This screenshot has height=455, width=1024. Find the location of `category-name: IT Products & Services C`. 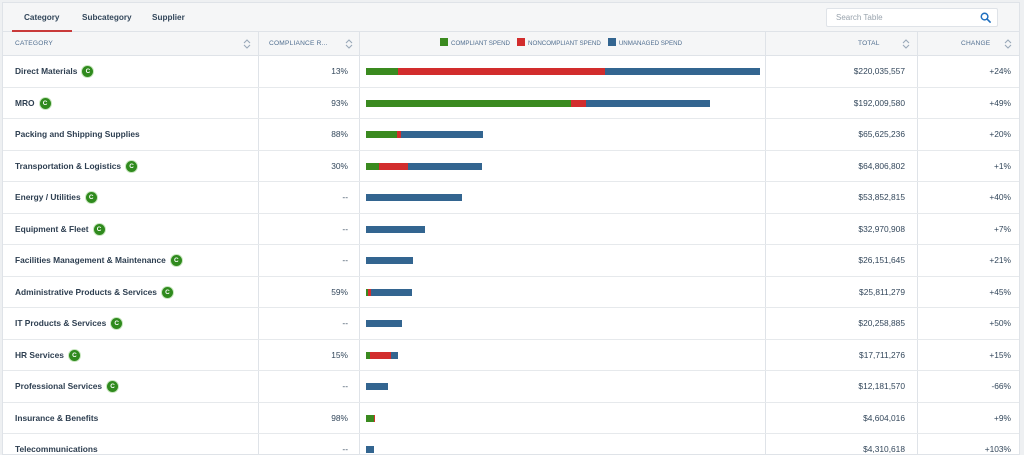

category-name: IT Products & Services C is located at coordinates (69, 323).